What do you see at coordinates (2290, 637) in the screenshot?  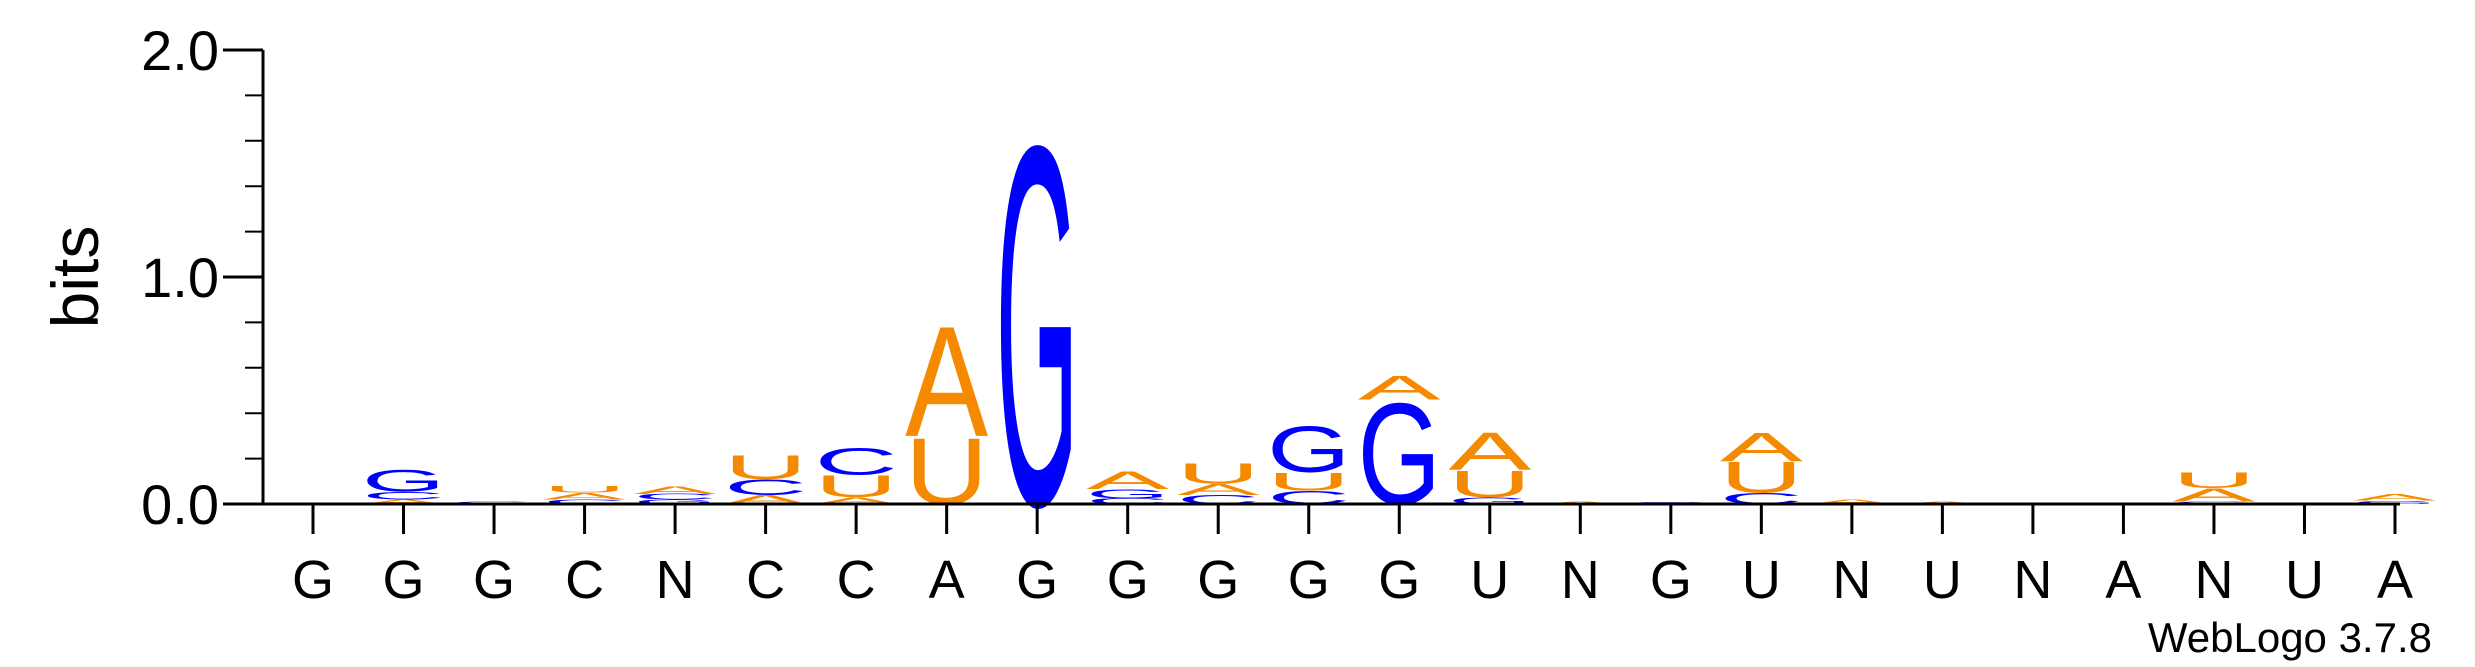 I see `weblogo-footer: WebLogo 3.7.8` at bounding box center [2290, 637].